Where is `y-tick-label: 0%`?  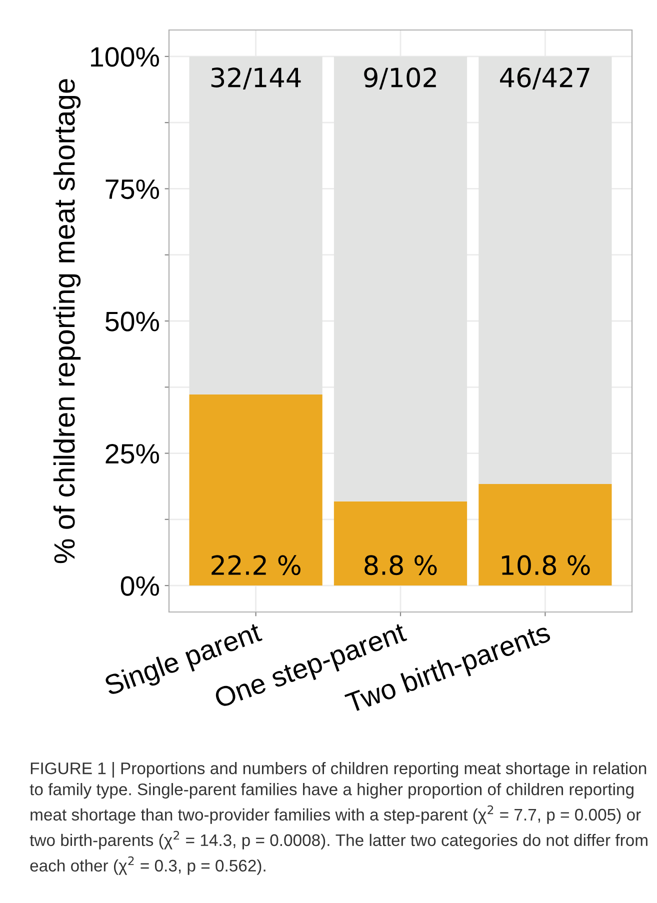 y-tick-label: 0% is located at coordinates (139, 586).